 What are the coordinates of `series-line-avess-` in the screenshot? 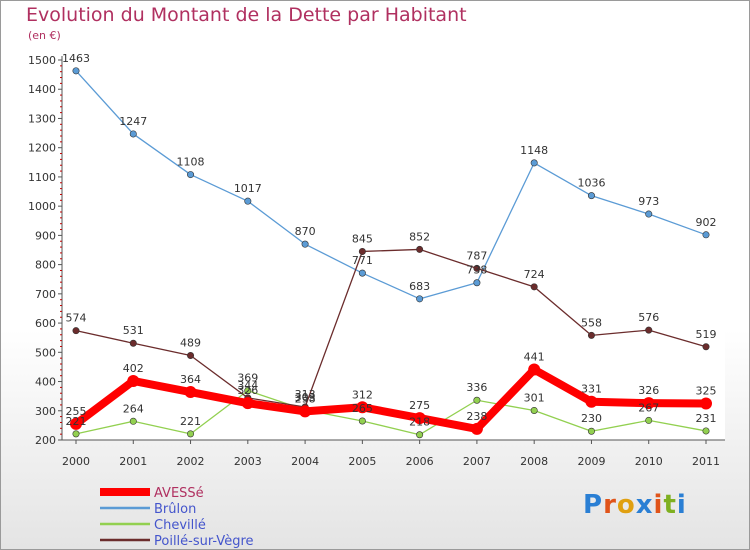 It's located at (391, 399).